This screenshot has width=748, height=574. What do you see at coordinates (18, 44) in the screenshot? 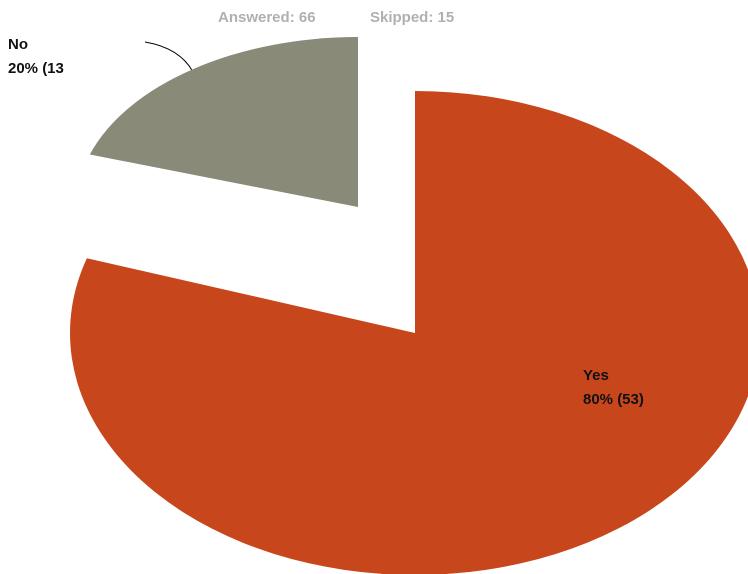
I see `slice-label: No` at bounding box center [18, 44].